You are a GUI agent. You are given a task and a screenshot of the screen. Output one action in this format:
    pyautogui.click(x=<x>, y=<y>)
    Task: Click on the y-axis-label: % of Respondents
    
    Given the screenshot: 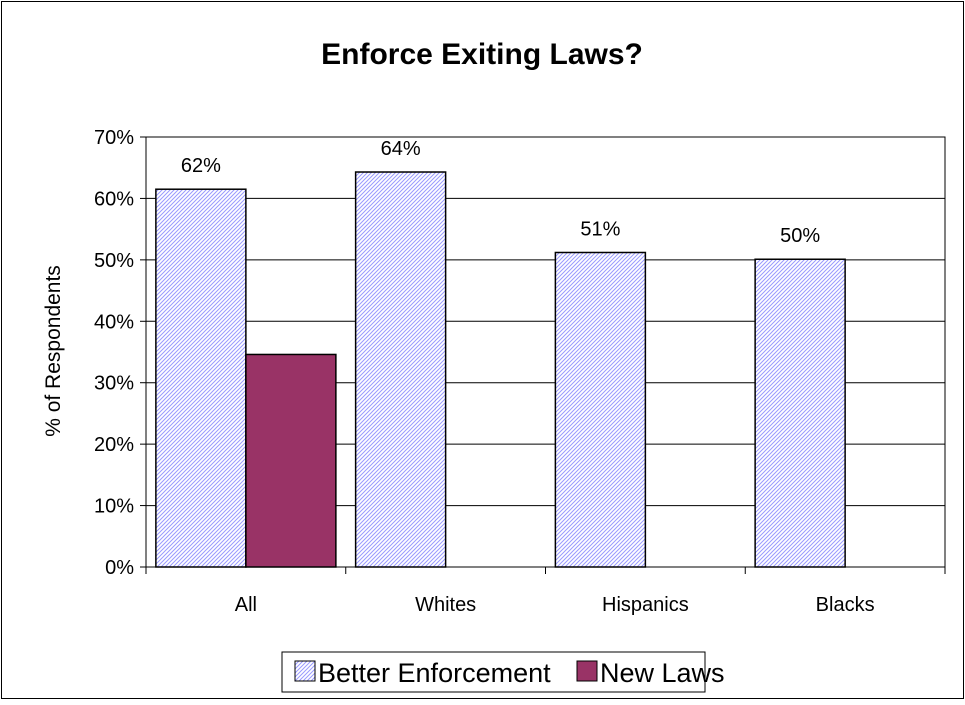 What is the action you would take?
    pyautogui.click(x=53, y=351)
    